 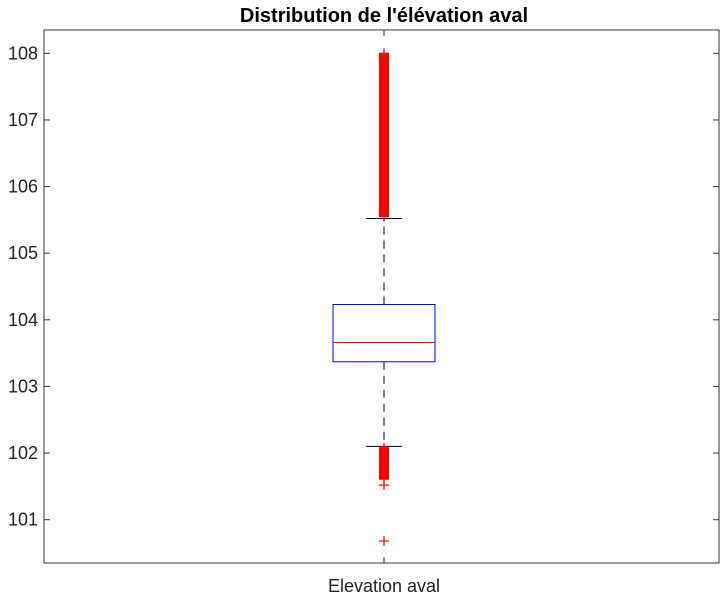 I want to click on outlier-series, so click(x=384, y=297).